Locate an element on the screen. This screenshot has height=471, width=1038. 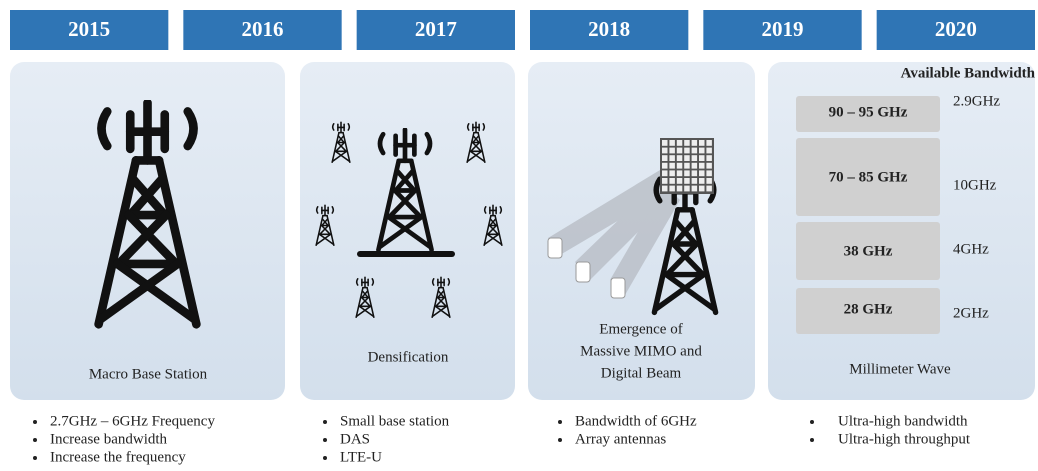
year-label: 2015 is located at coordinates (89, 29).